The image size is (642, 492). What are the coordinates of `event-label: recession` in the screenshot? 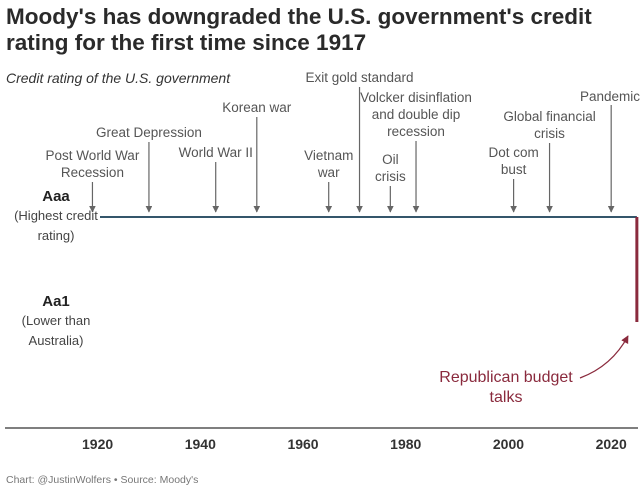 It's located at (416, 131).